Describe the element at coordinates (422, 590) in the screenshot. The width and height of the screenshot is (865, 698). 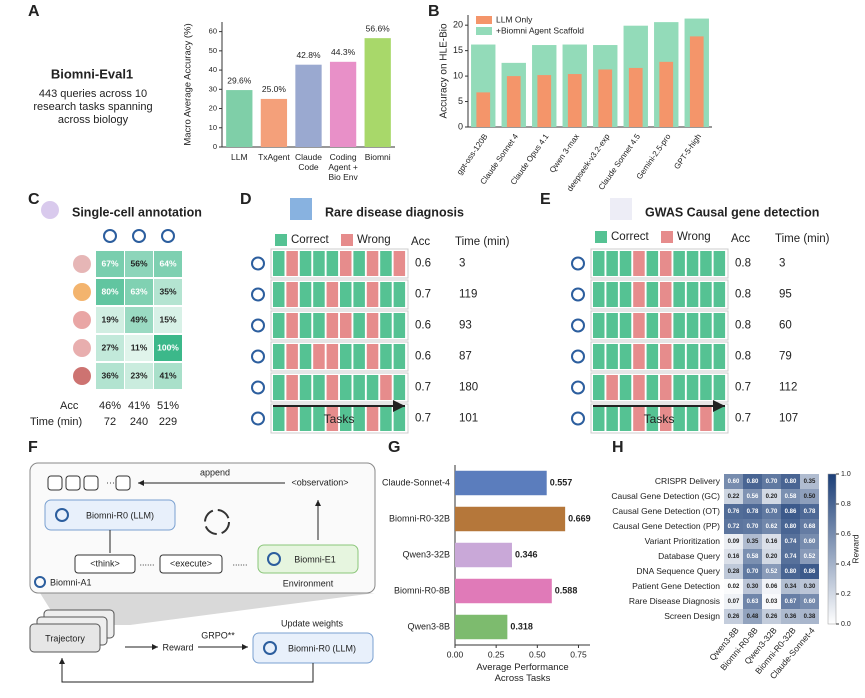
I see `y-tick-label: Biomni-R0-8B` at that location.